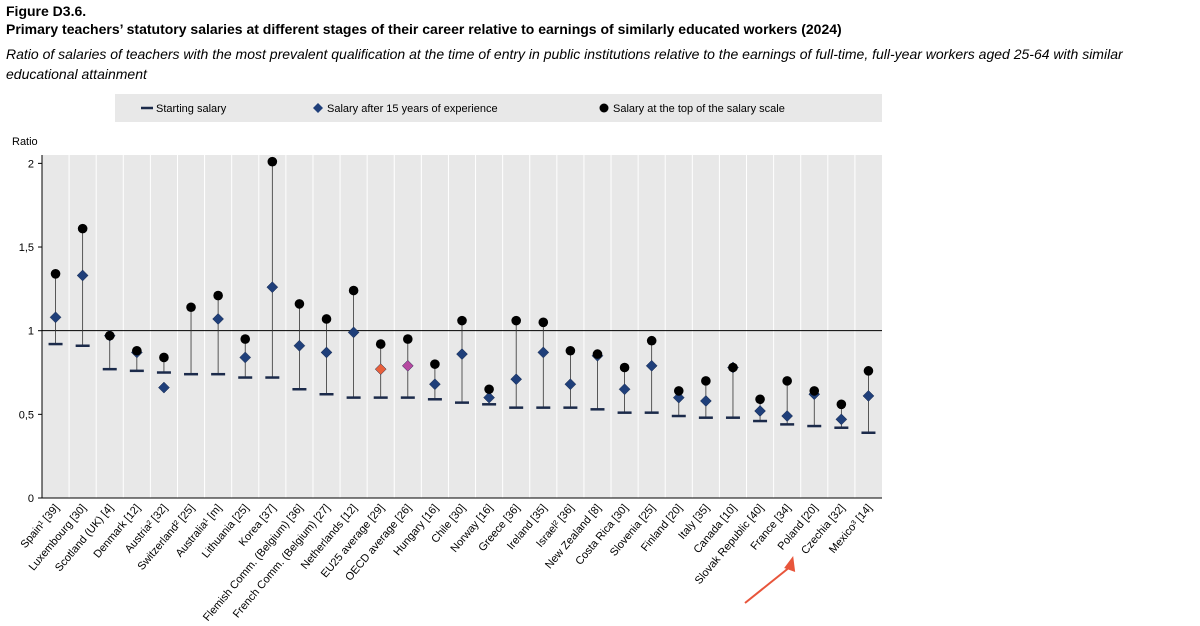 Image resolution: width=1200 pixels, height=626 pixels. Describe the element at coordinates (46, 11) in the screenshot. I see `figure-label: Figure D3.6.` at that location.